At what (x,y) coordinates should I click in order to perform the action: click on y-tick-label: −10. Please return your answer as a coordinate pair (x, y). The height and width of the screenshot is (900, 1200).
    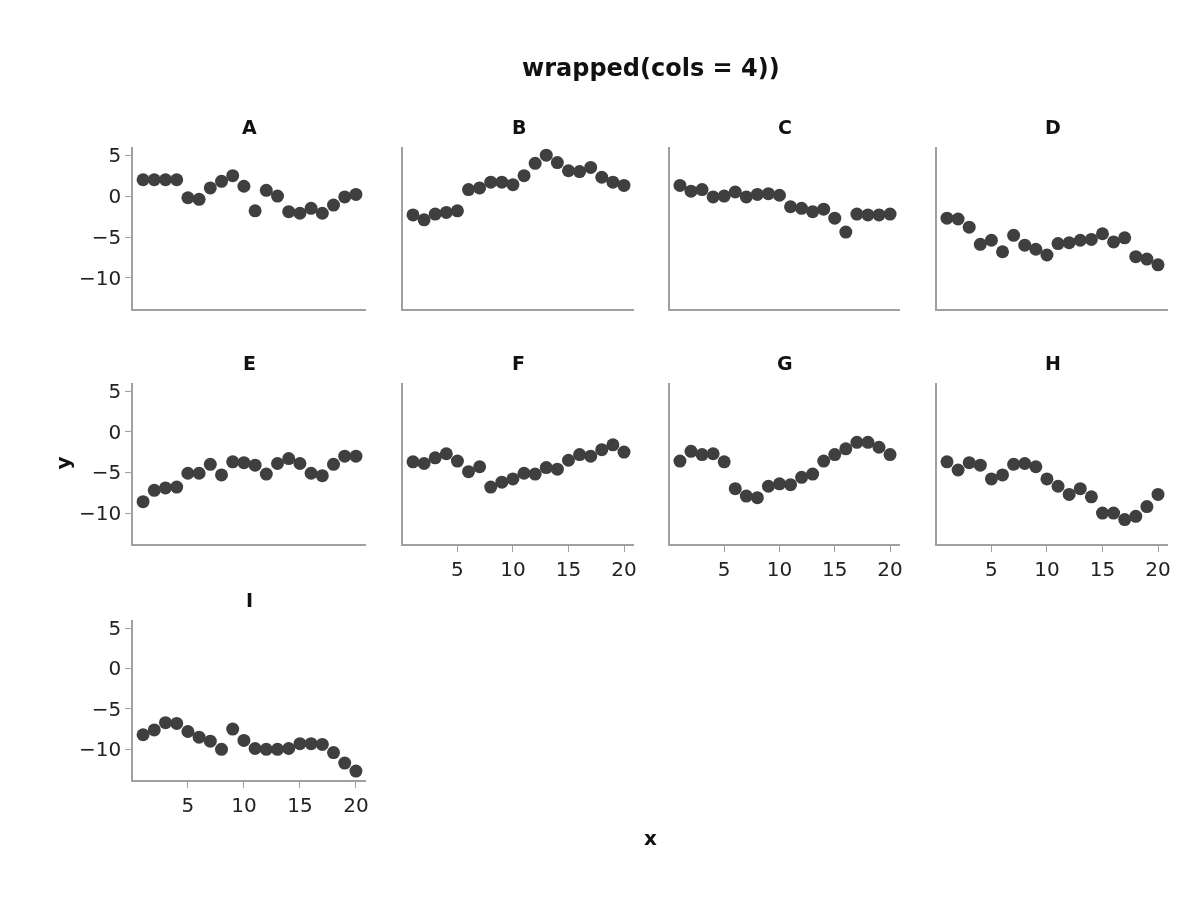
    Looking at the image, I should click on (100, 513).